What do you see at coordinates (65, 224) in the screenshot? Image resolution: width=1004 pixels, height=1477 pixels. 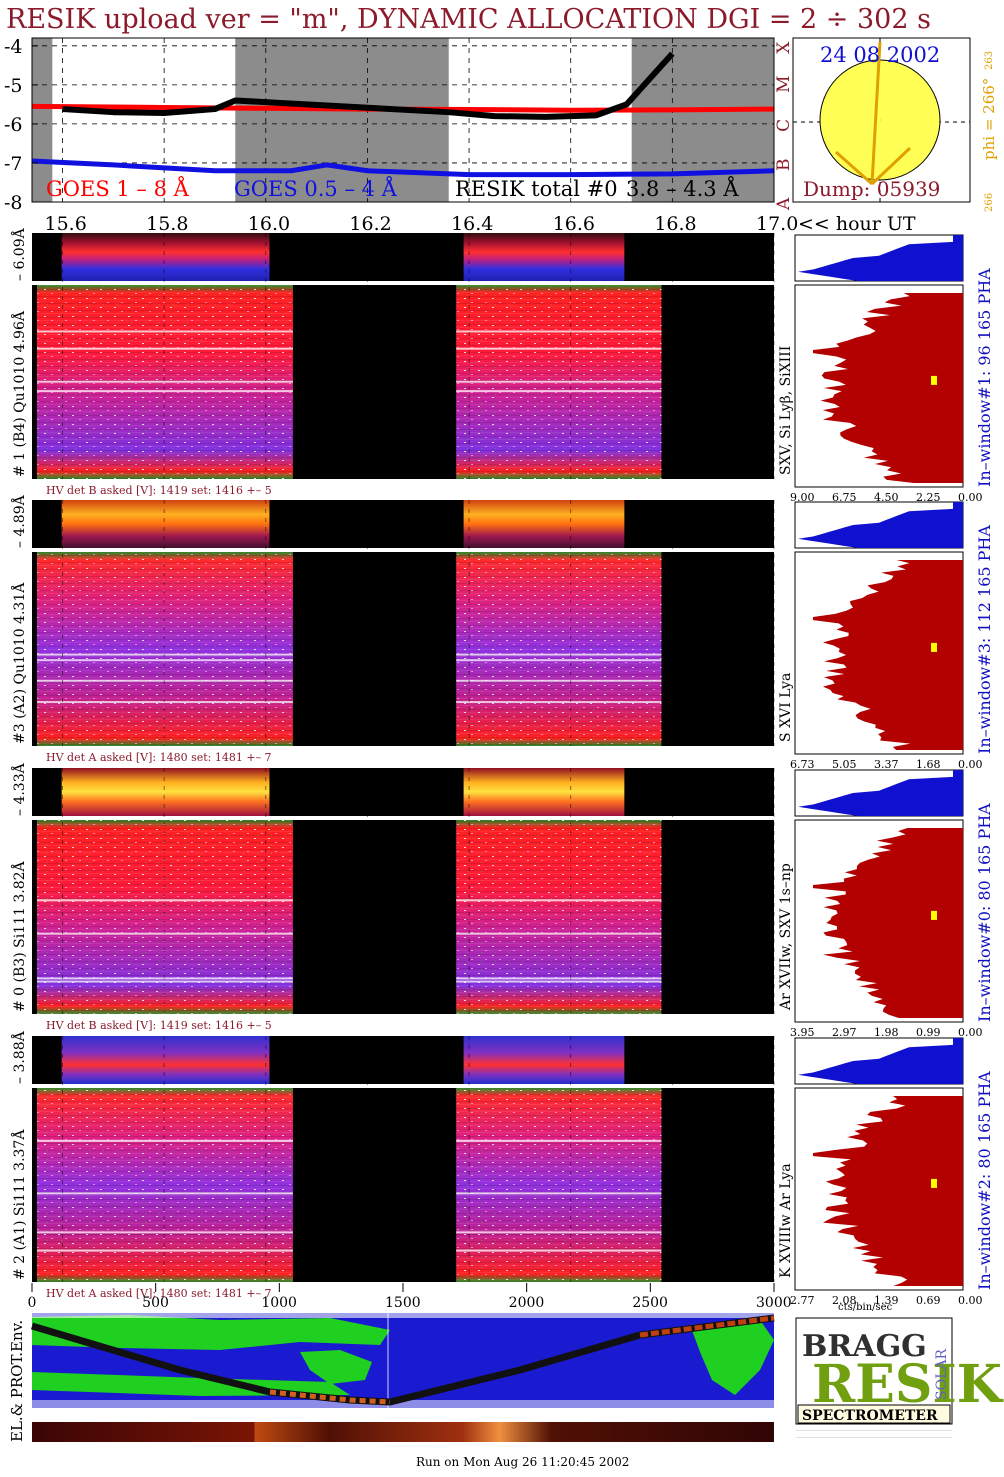 I see `hour-tick-label: 15.6` at bounding box center [65, 224].